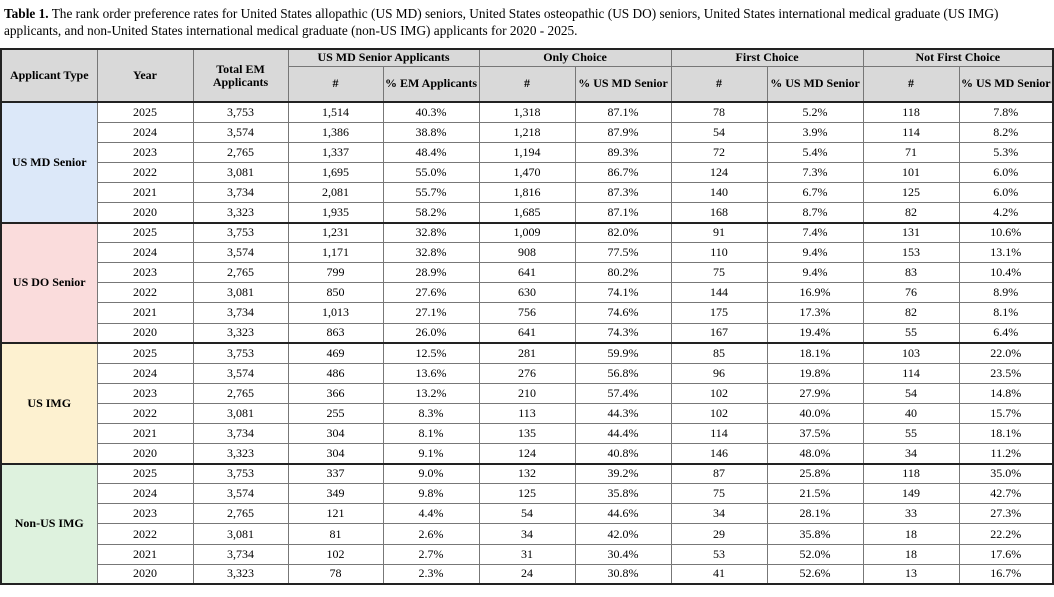  I want to click on table-cell: 17.3%, so click(815, 313).